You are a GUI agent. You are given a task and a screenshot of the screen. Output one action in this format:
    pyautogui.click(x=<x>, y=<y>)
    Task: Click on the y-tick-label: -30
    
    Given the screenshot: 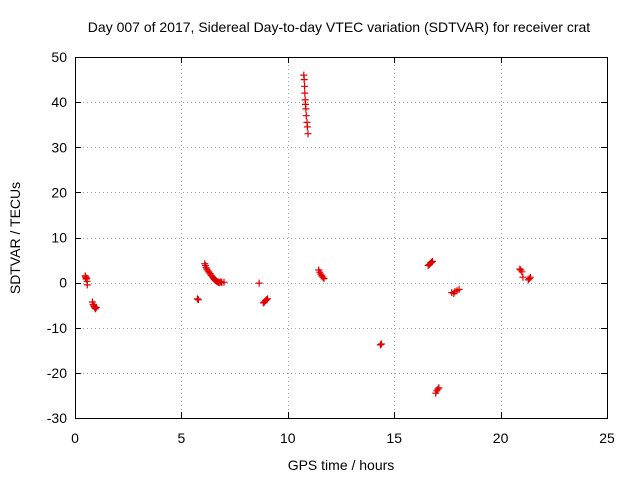 What is the action you would take?
    pyautogui.click(x=57, y=418)
    